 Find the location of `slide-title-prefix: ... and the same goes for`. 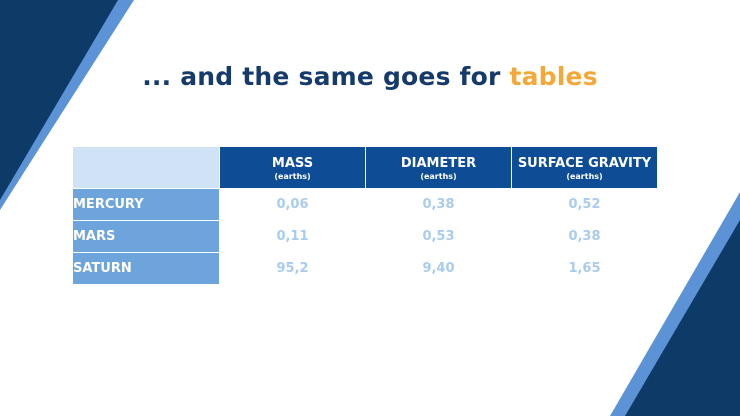

slide-title-prefix: ... and the same goes for is located at coordinates (326, 76).